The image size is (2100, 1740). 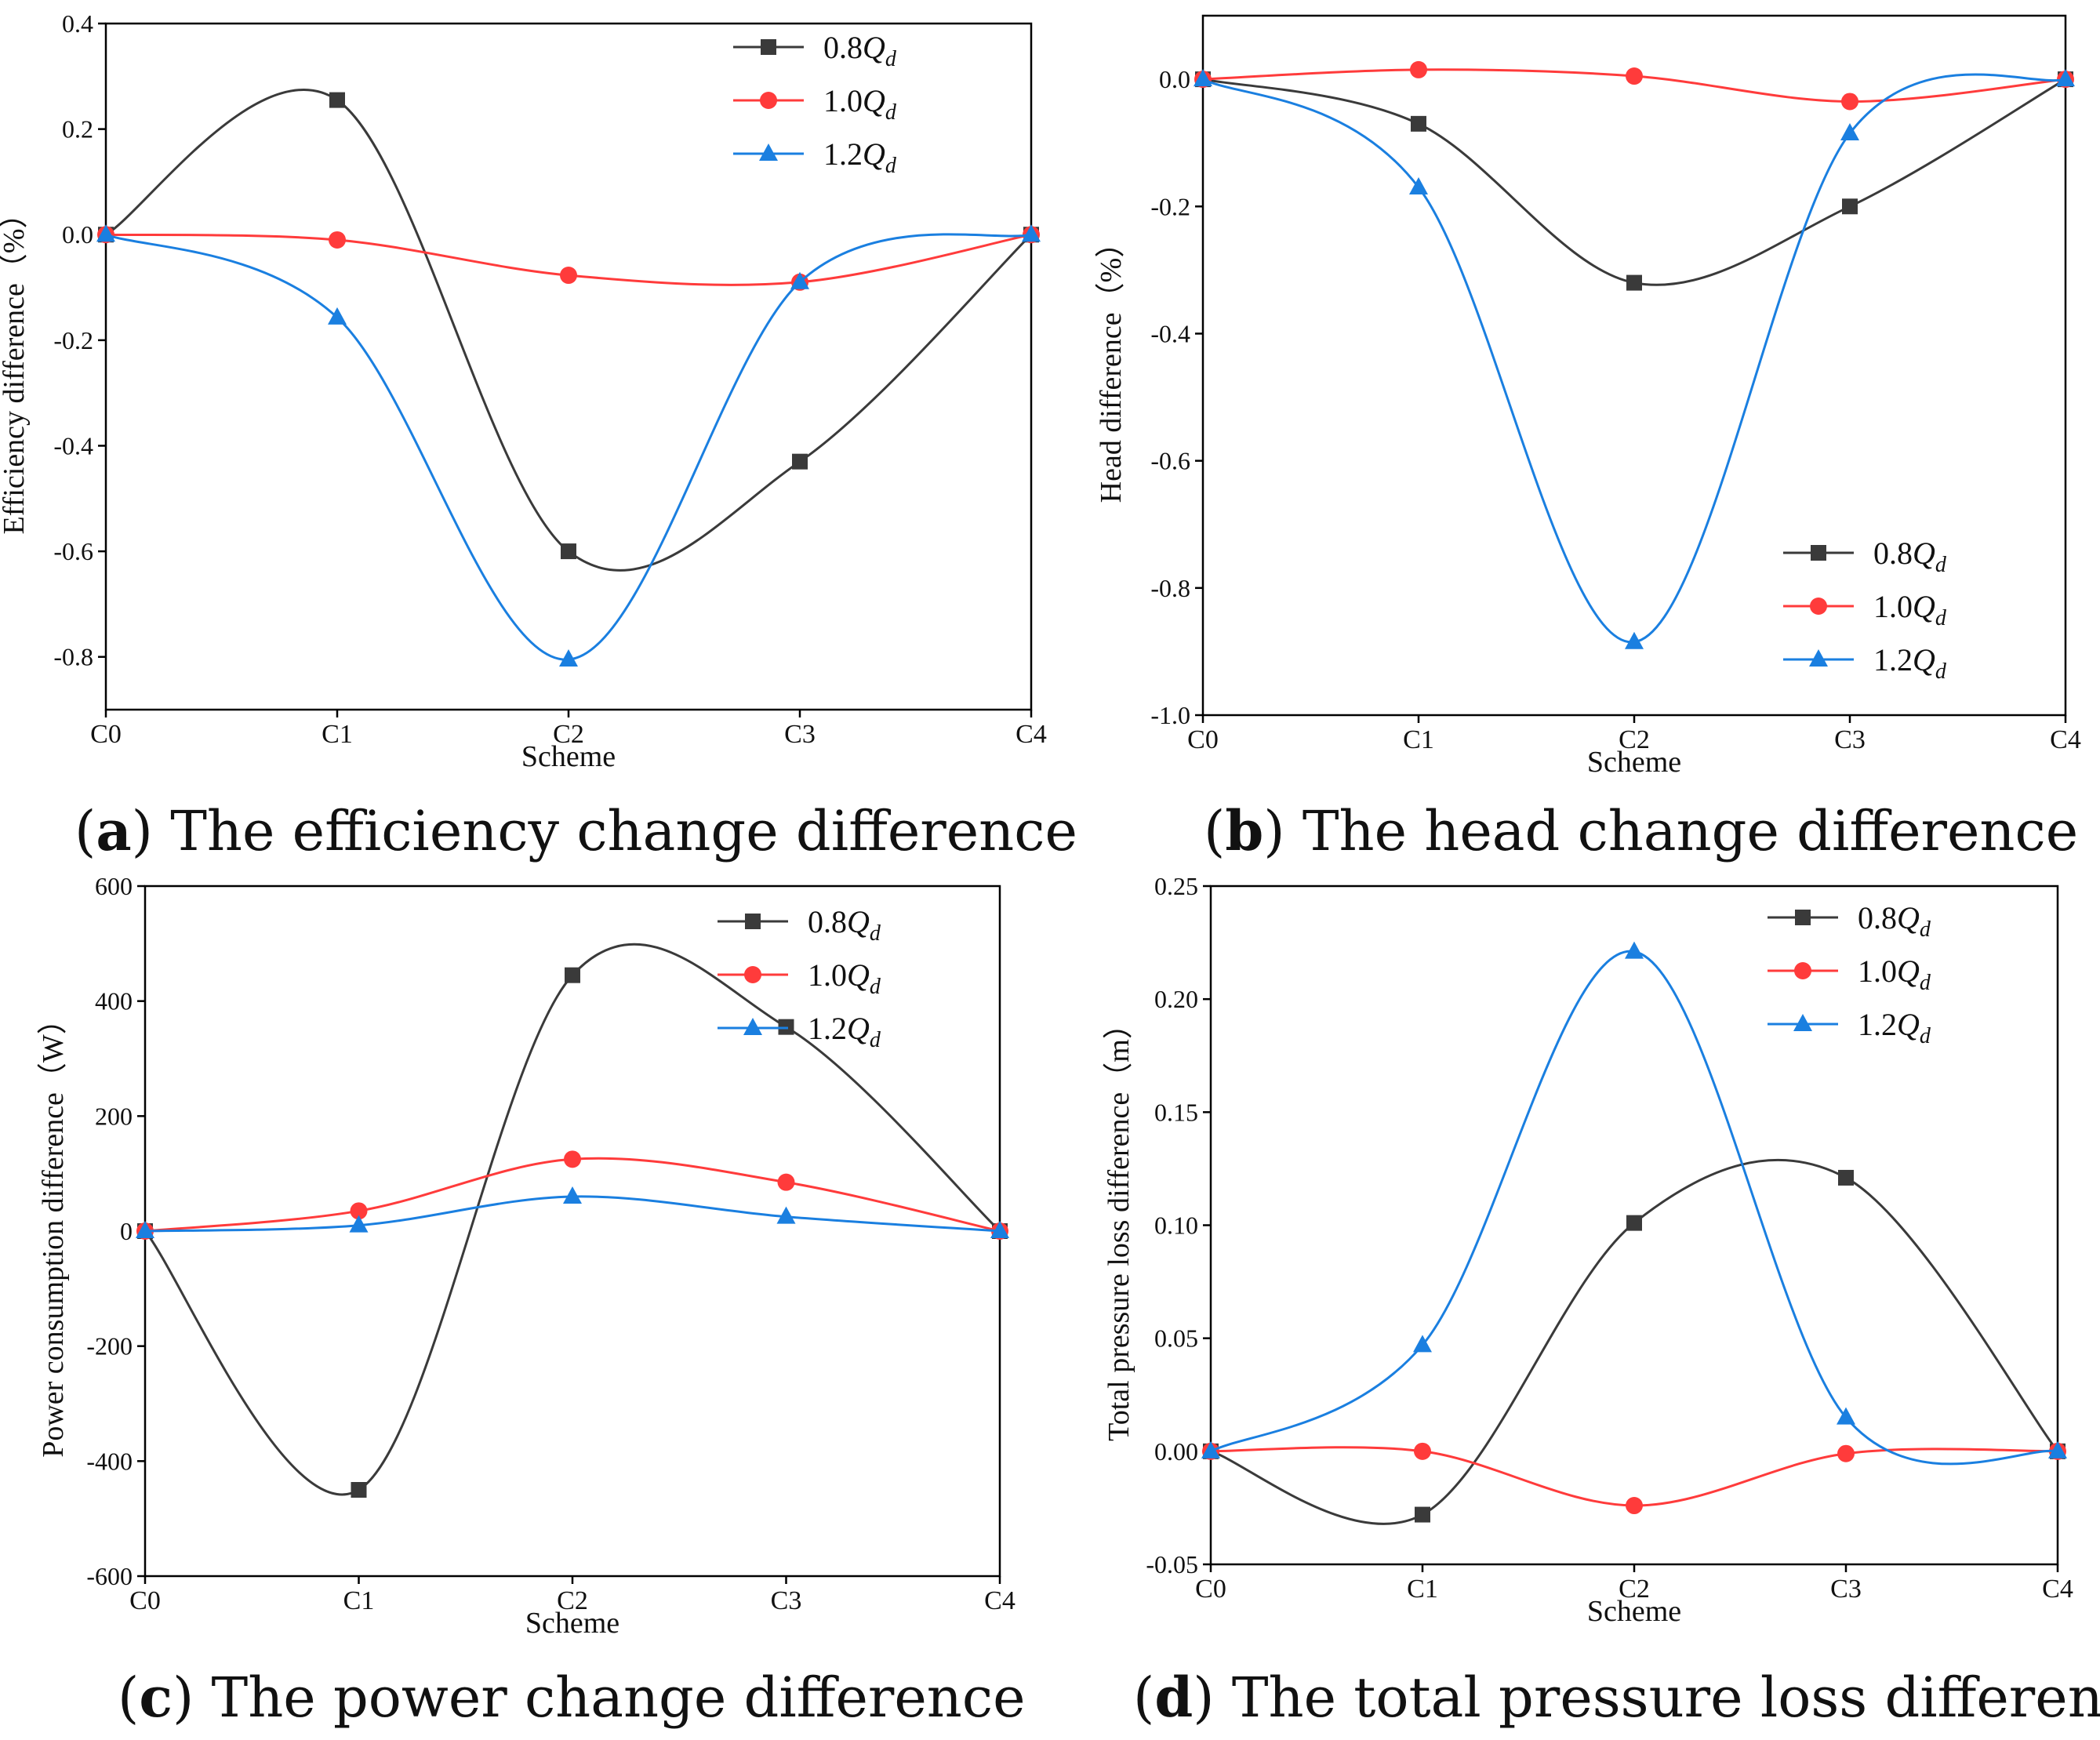 I want to click on caption-c: (c) The power change difference, so click(x=572, y=1697).